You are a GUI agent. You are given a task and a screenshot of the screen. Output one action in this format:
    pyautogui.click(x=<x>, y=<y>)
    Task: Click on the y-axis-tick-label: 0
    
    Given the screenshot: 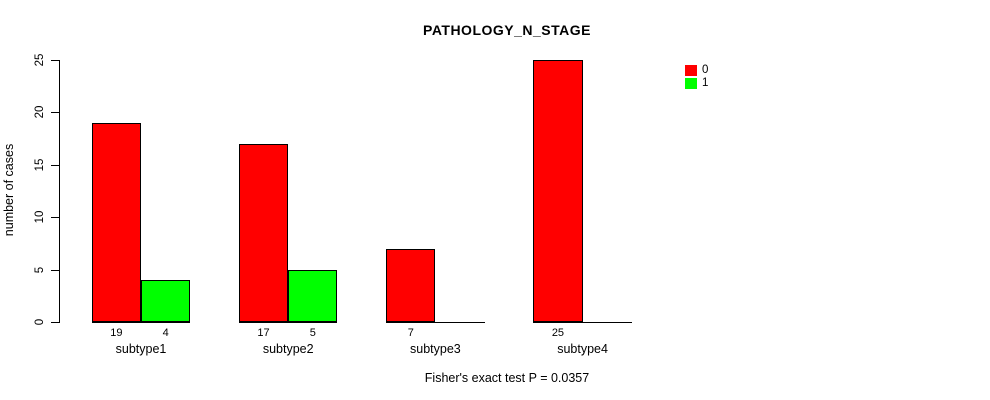 What is the action you would take?
    pyautogui.click(x=40, y=322)
    